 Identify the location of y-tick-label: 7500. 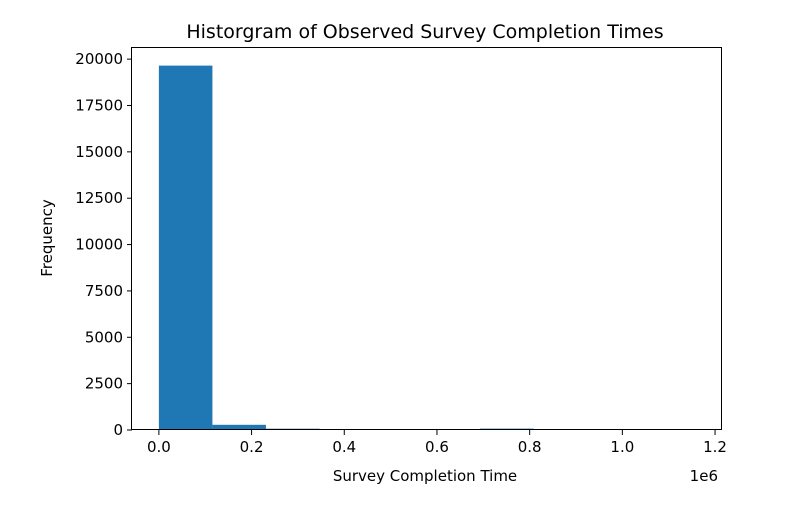
(104, 291).